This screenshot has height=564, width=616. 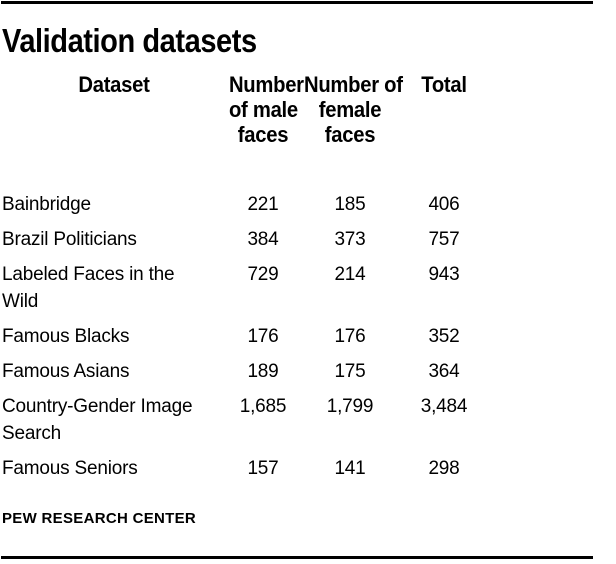 What do you see at coordinates (444, 468) in the screenshot?
I see `total-cell: 298` at bounding box center [444, 468].